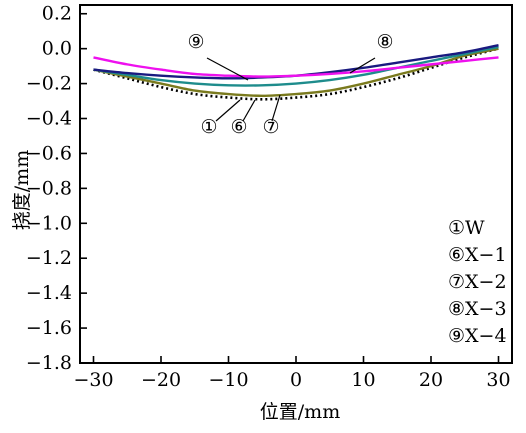 The image size is (526, 433). What do you see at coordinates (477, 336) in the screenshot?
I see `legend-entry: ⑨X−4` at bounding box center [477, 336].